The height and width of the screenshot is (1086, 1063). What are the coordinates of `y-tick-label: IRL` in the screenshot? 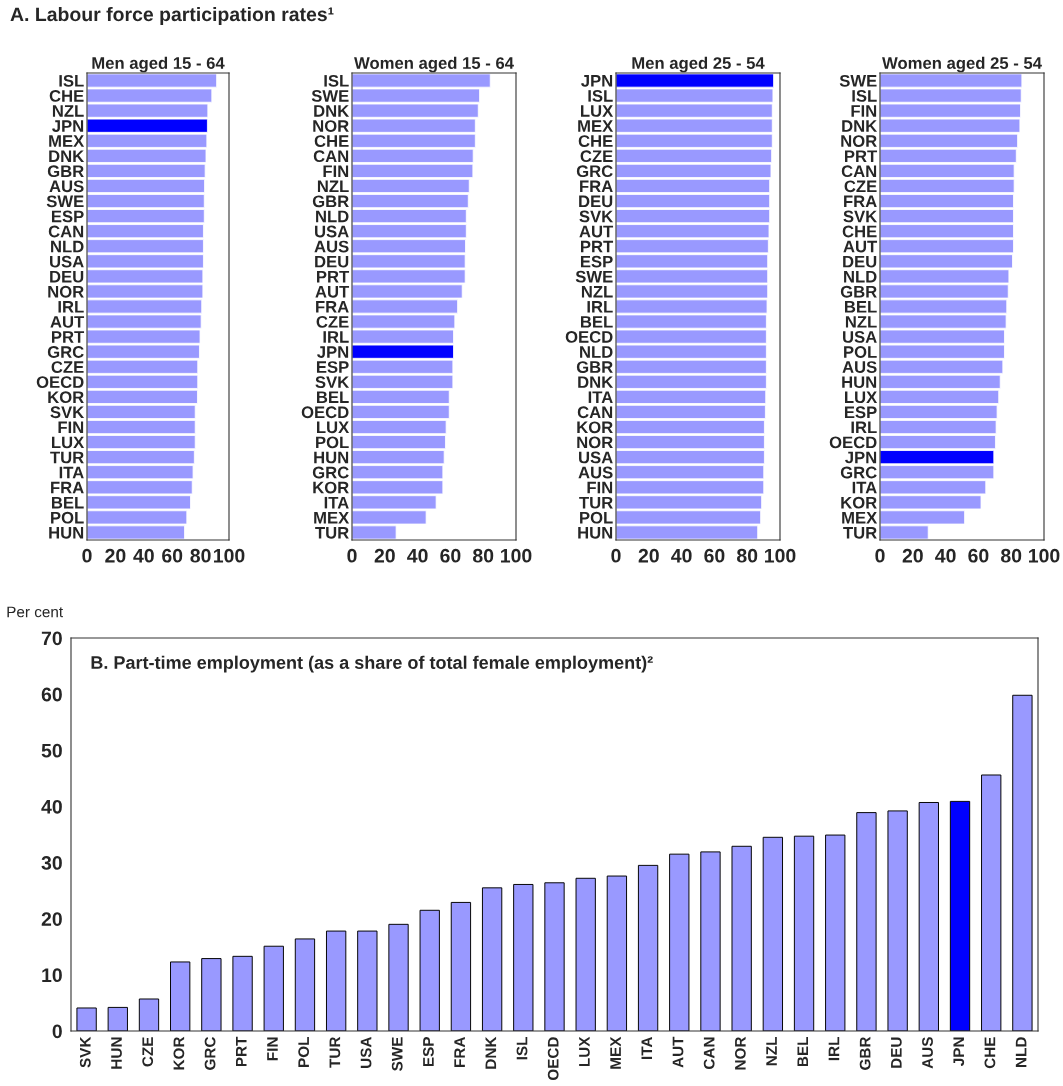 It's located at (71, 307).